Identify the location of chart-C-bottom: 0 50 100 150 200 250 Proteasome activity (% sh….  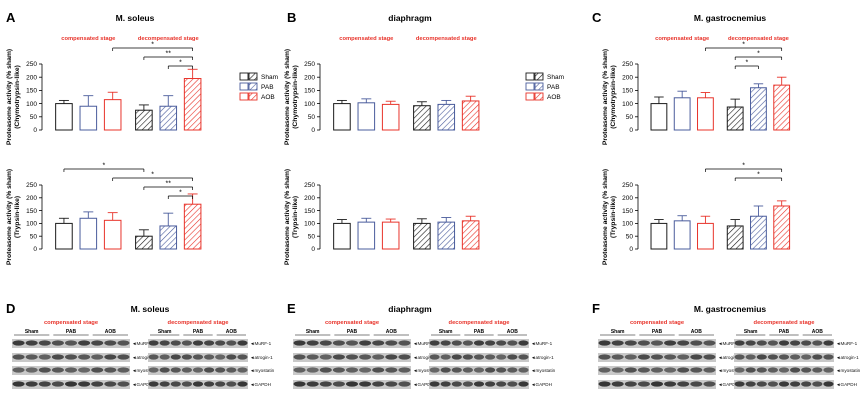
(696, 214).